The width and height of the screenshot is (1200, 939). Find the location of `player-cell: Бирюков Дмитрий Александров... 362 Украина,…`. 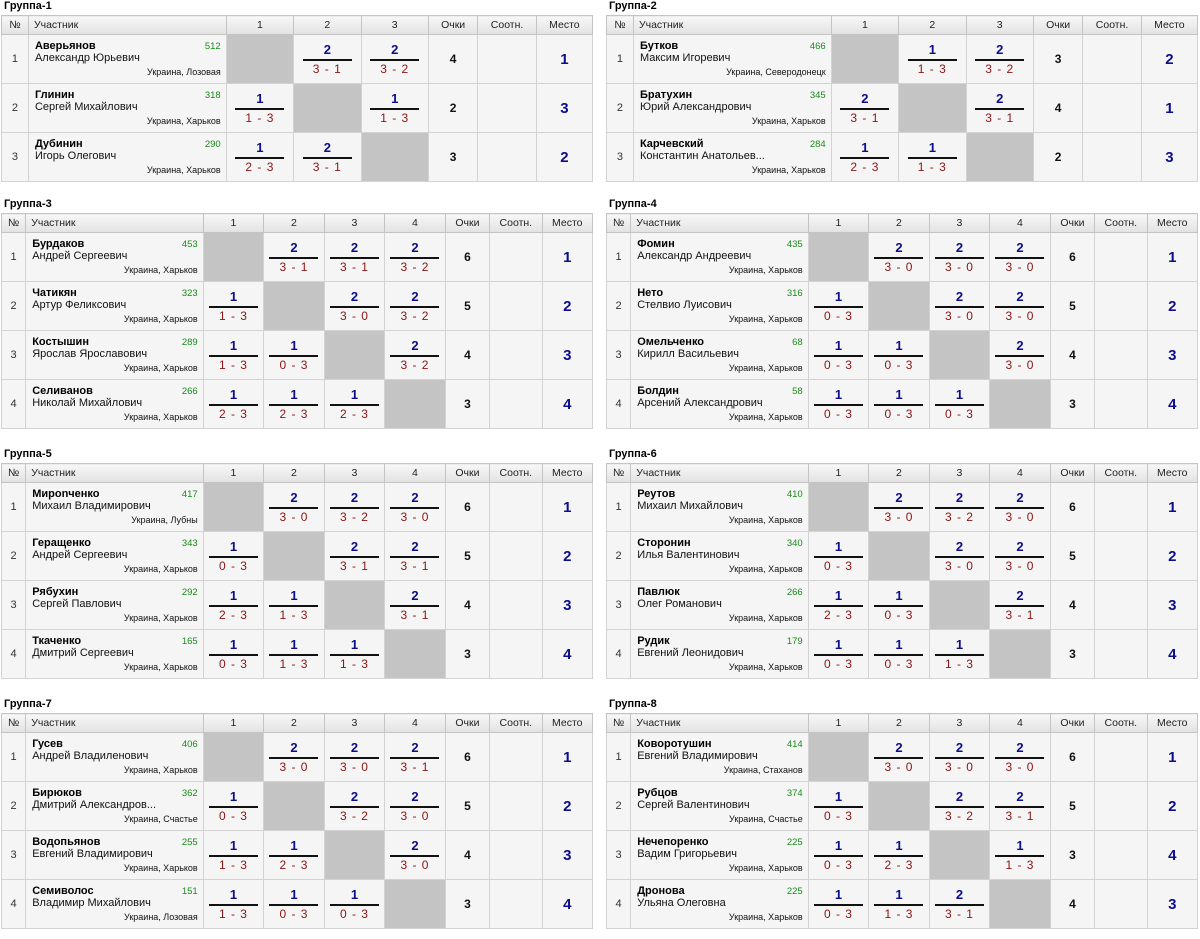

player-cell: Бирюков Дмитрий Александров... 362 Украина,… is located at coordinates (114, 806).